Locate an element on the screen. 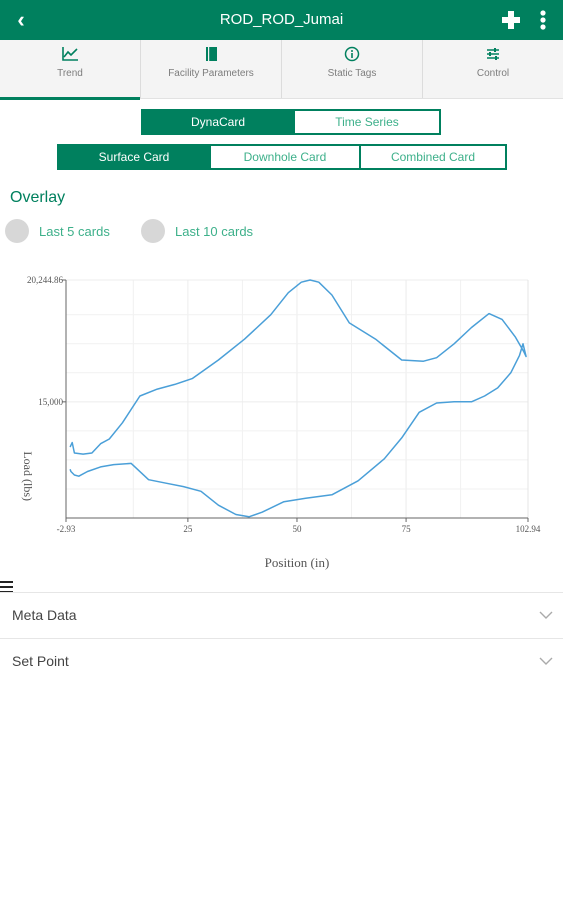 This screenshot has width=563, height=900. x-tick-label: 102.94 is located at coordinates (528, 529).